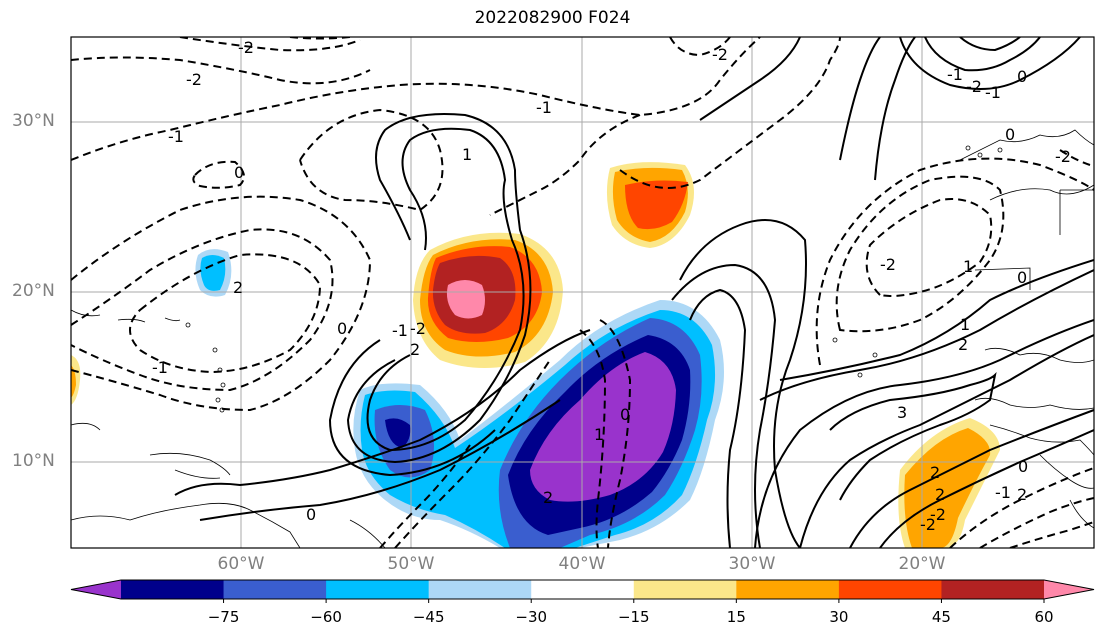 Image resolution: width=1105 pixels, height=639 pixels. Describe the element at coordinates (33, 121) in the screenshot. I see `lat-label: 30°N` at that location.